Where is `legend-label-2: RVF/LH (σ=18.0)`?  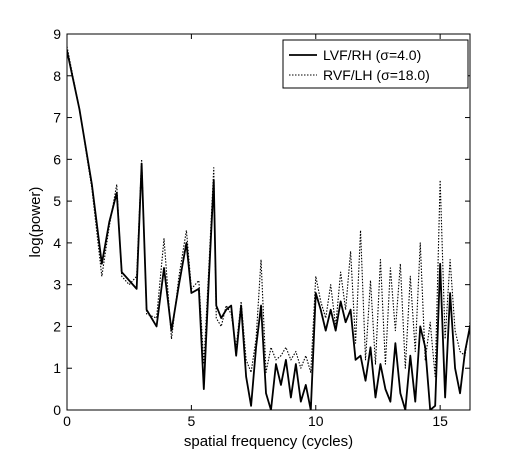 legend-label-2: RVF/LH (σ=18.0) is located at coordinates (376, 75).